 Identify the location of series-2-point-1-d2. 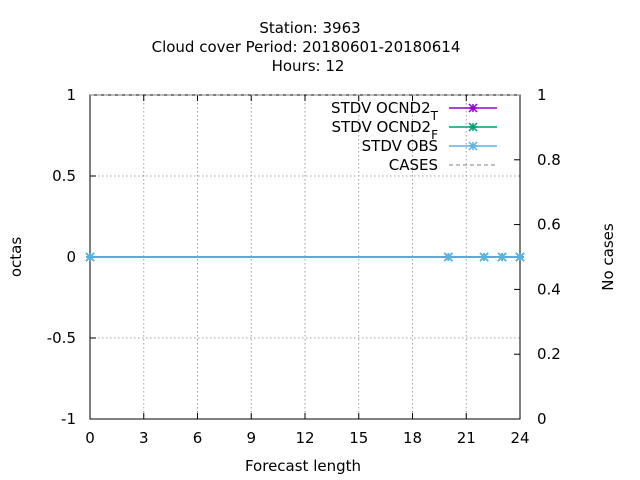
(448, 257).